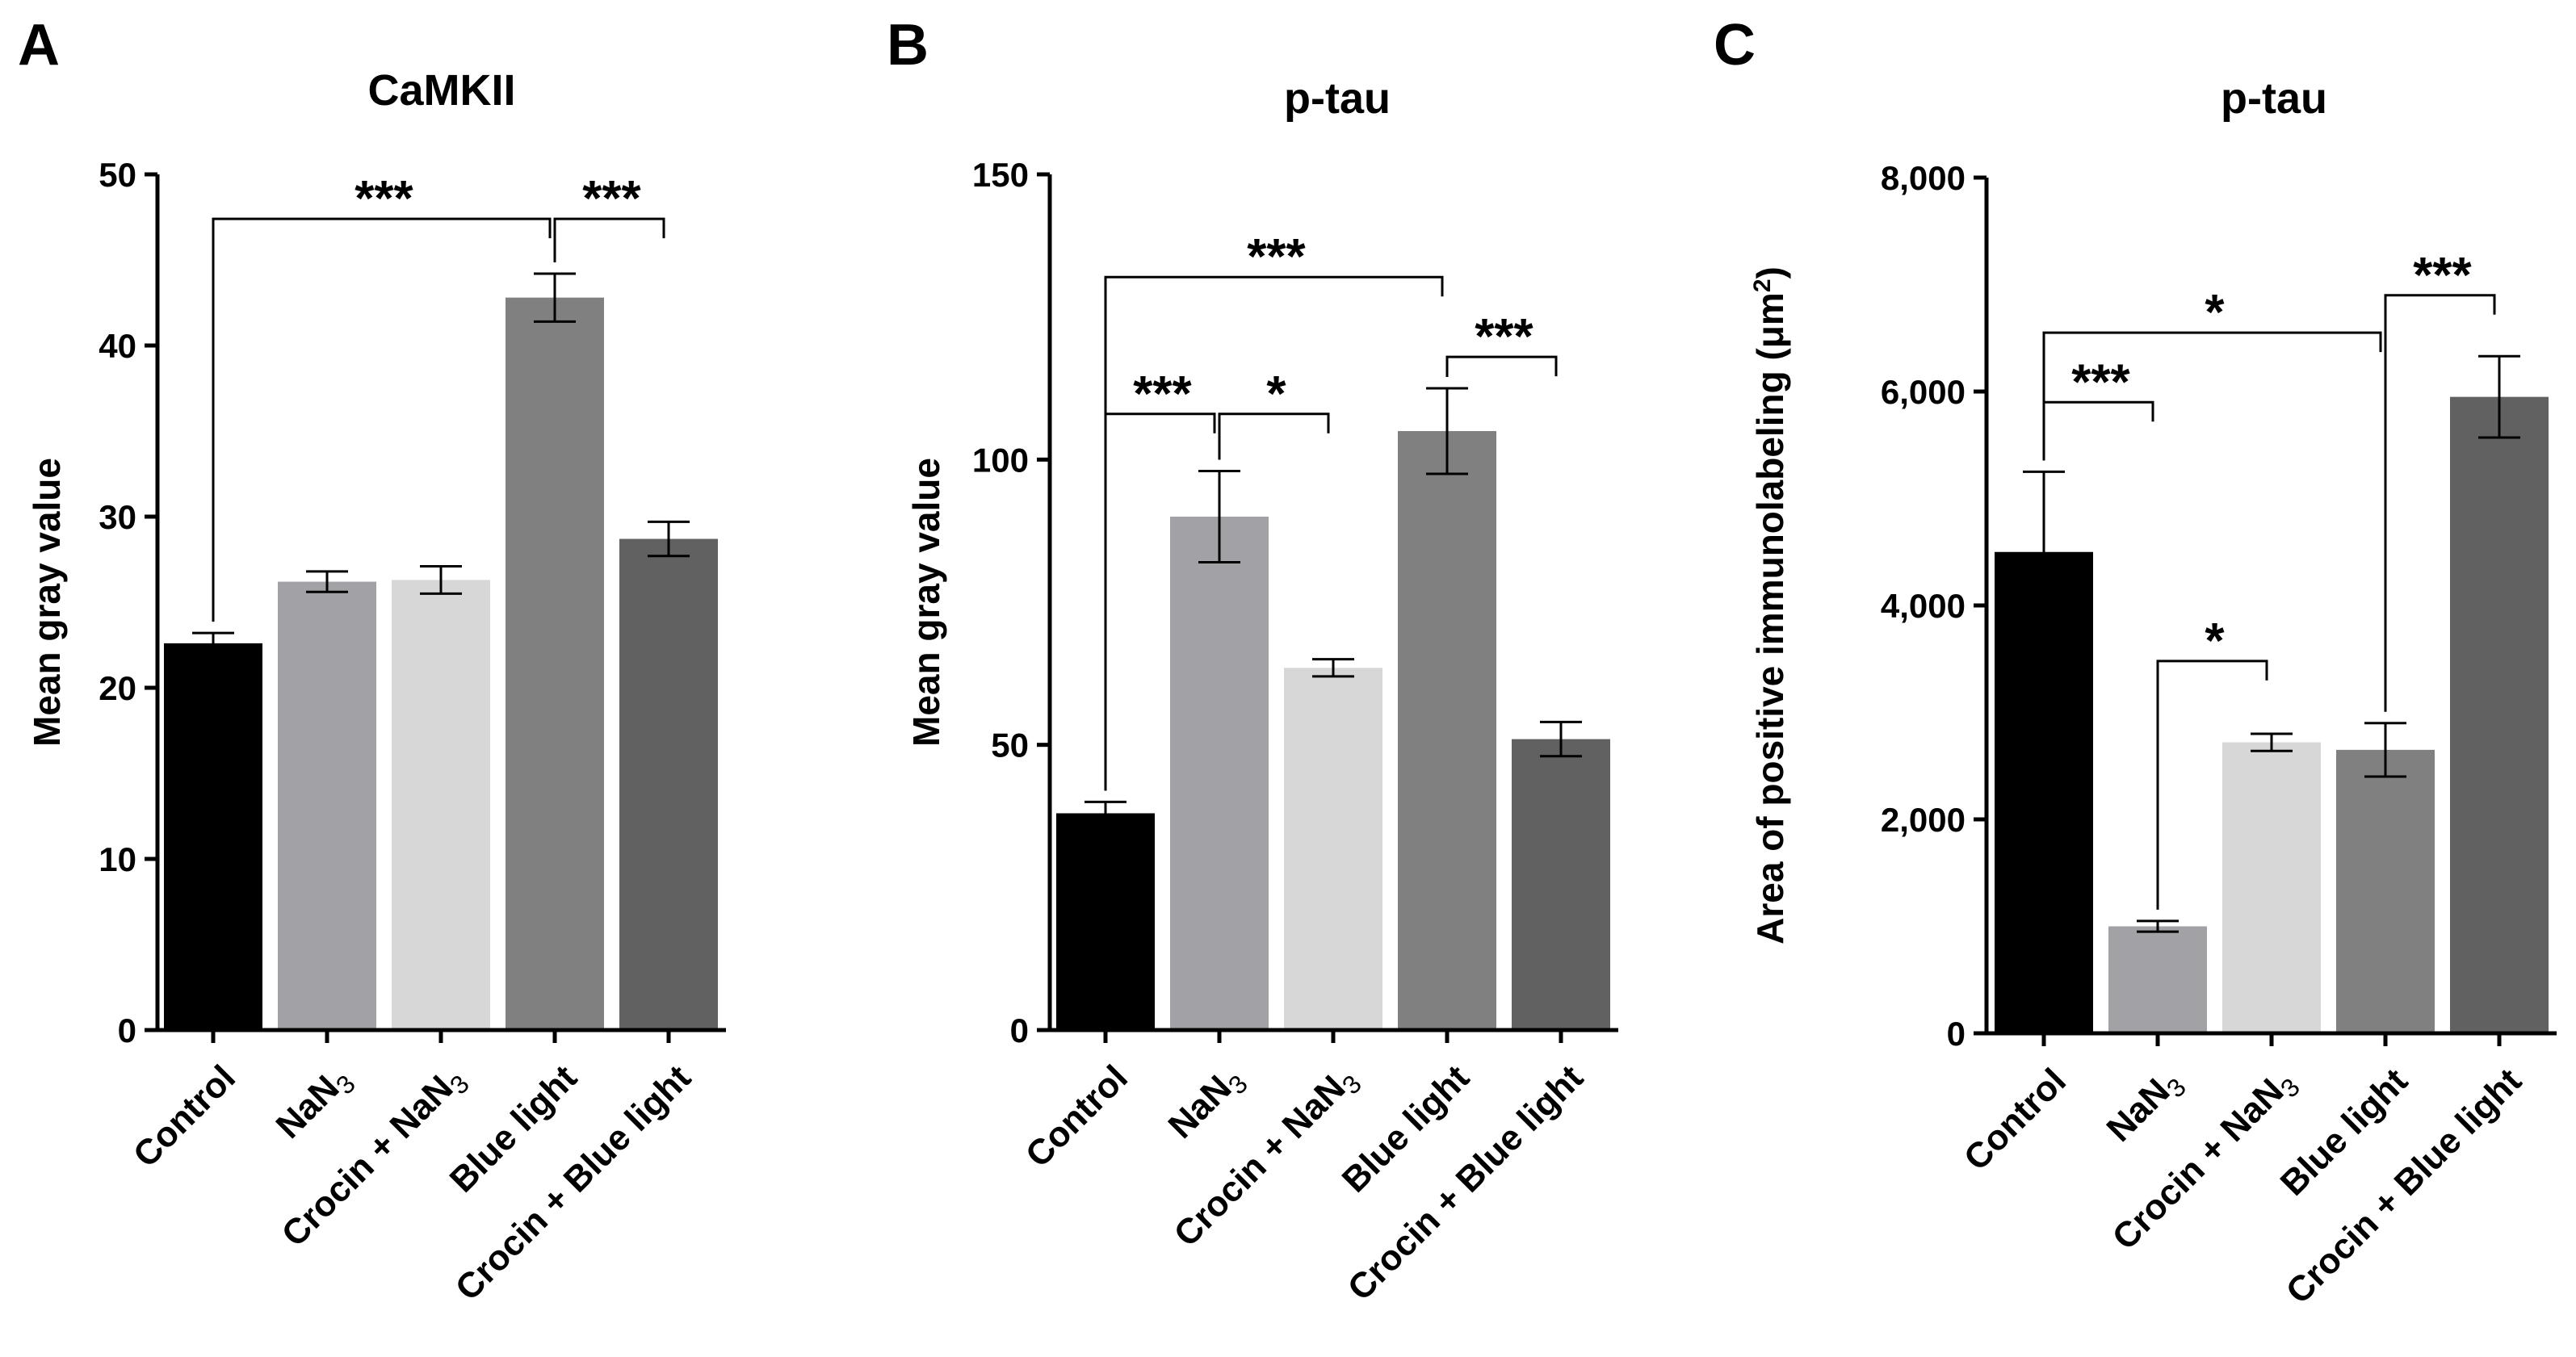 Image resolution: width=2576 pixels, height=1357 pixels. What do you see at coordinates (1923, 178) in the screenshot?
I see `y-tick-label: 8,000` at bounding box center [1923, 178].